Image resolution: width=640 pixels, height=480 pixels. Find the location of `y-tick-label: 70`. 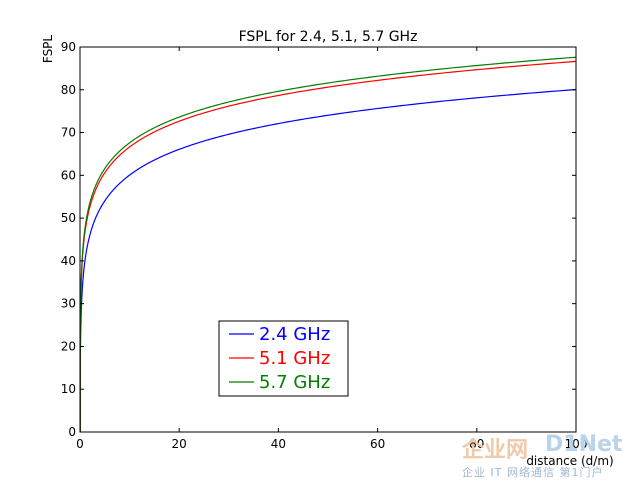

y-tick-label: 70 is located at coordinates (68, 133).